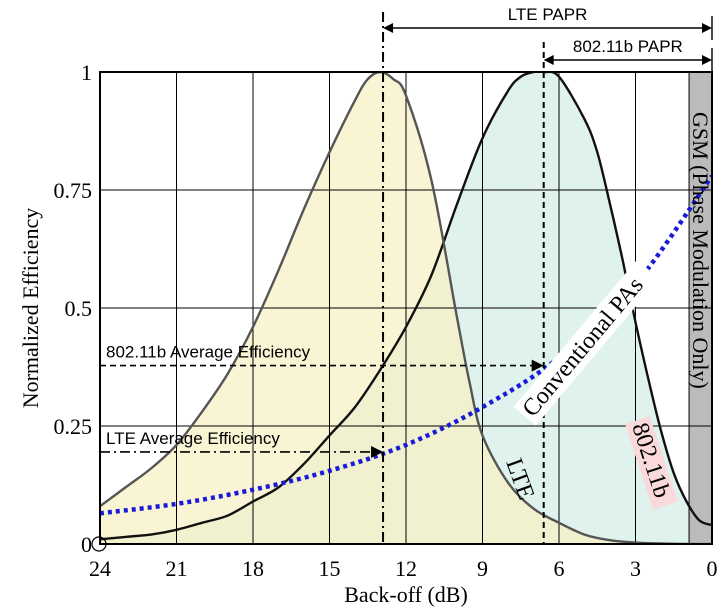 This screenshot has width=721, height=612. I want to click on gsm-band-label: GSM (Phase Modulation Only), so click(700, 250).